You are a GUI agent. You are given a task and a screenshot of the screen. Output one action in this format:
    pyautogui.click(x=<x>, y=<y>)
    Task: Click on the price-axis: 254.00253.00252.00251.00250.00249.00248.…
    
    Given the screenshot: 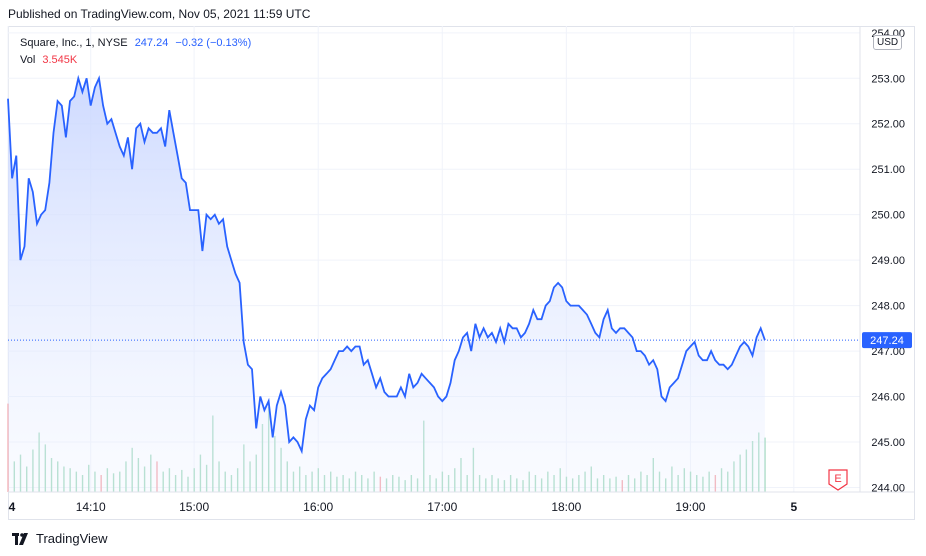 What is the action you would take?
    pyautogui.click(x=888, y=261)
    